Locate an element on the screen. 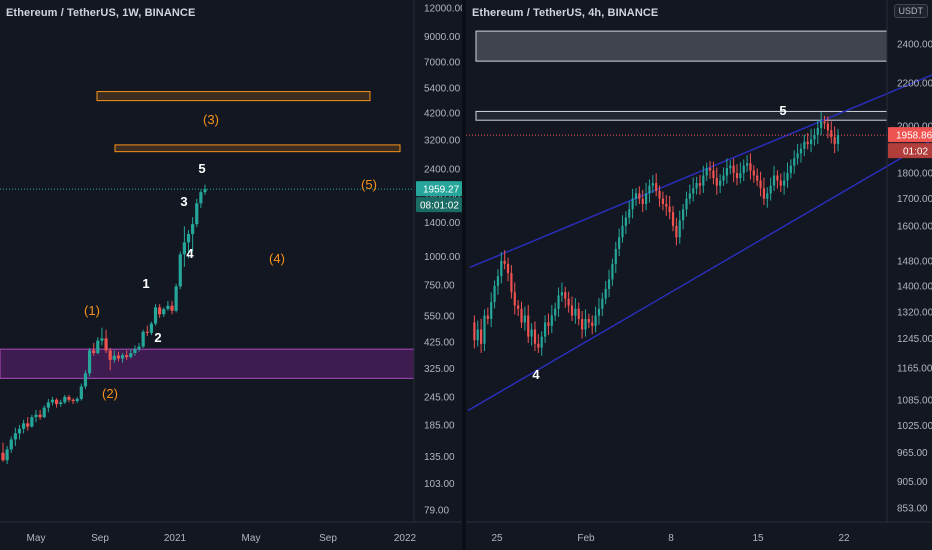 Image resolution: width=932 pixels, height=550 pixels. last-price-label: 1959.27 is located at coordinates (441, 190).